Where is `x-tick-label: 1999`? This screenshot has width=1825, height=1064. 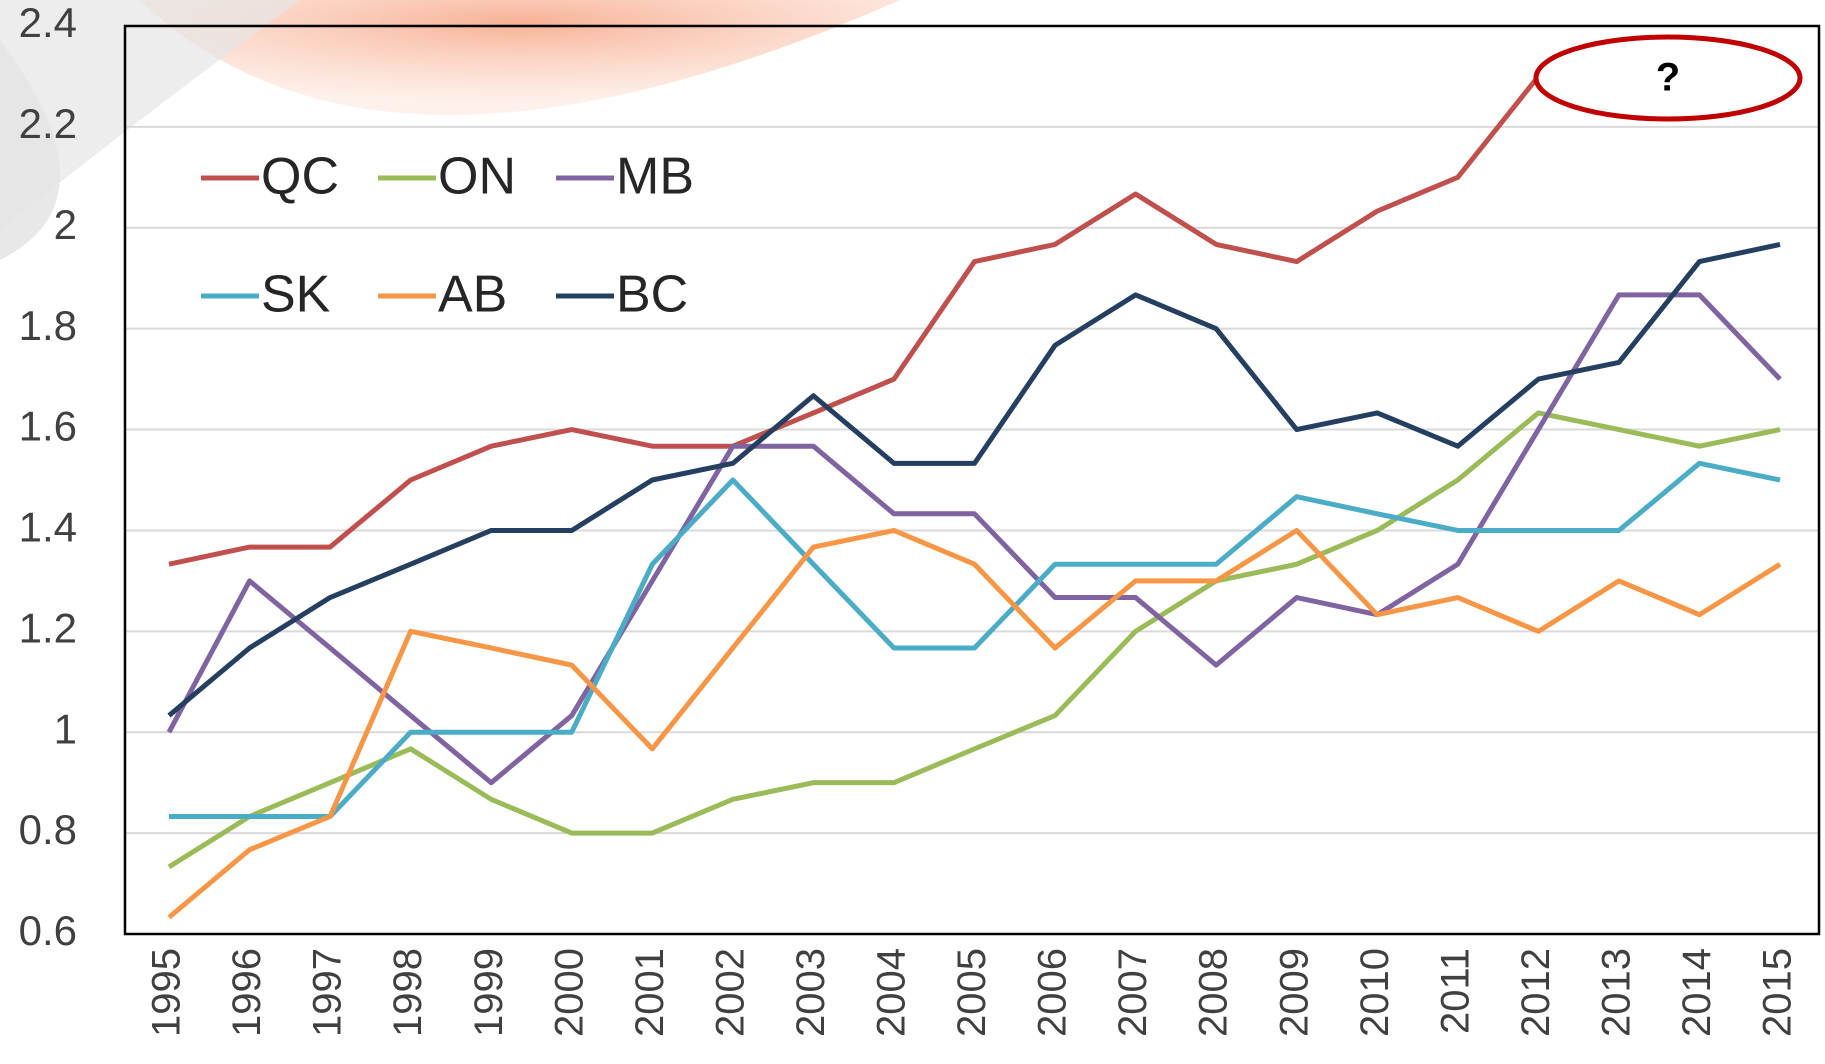 x-tick-label: 1999 is located at coordinates (489, 992).